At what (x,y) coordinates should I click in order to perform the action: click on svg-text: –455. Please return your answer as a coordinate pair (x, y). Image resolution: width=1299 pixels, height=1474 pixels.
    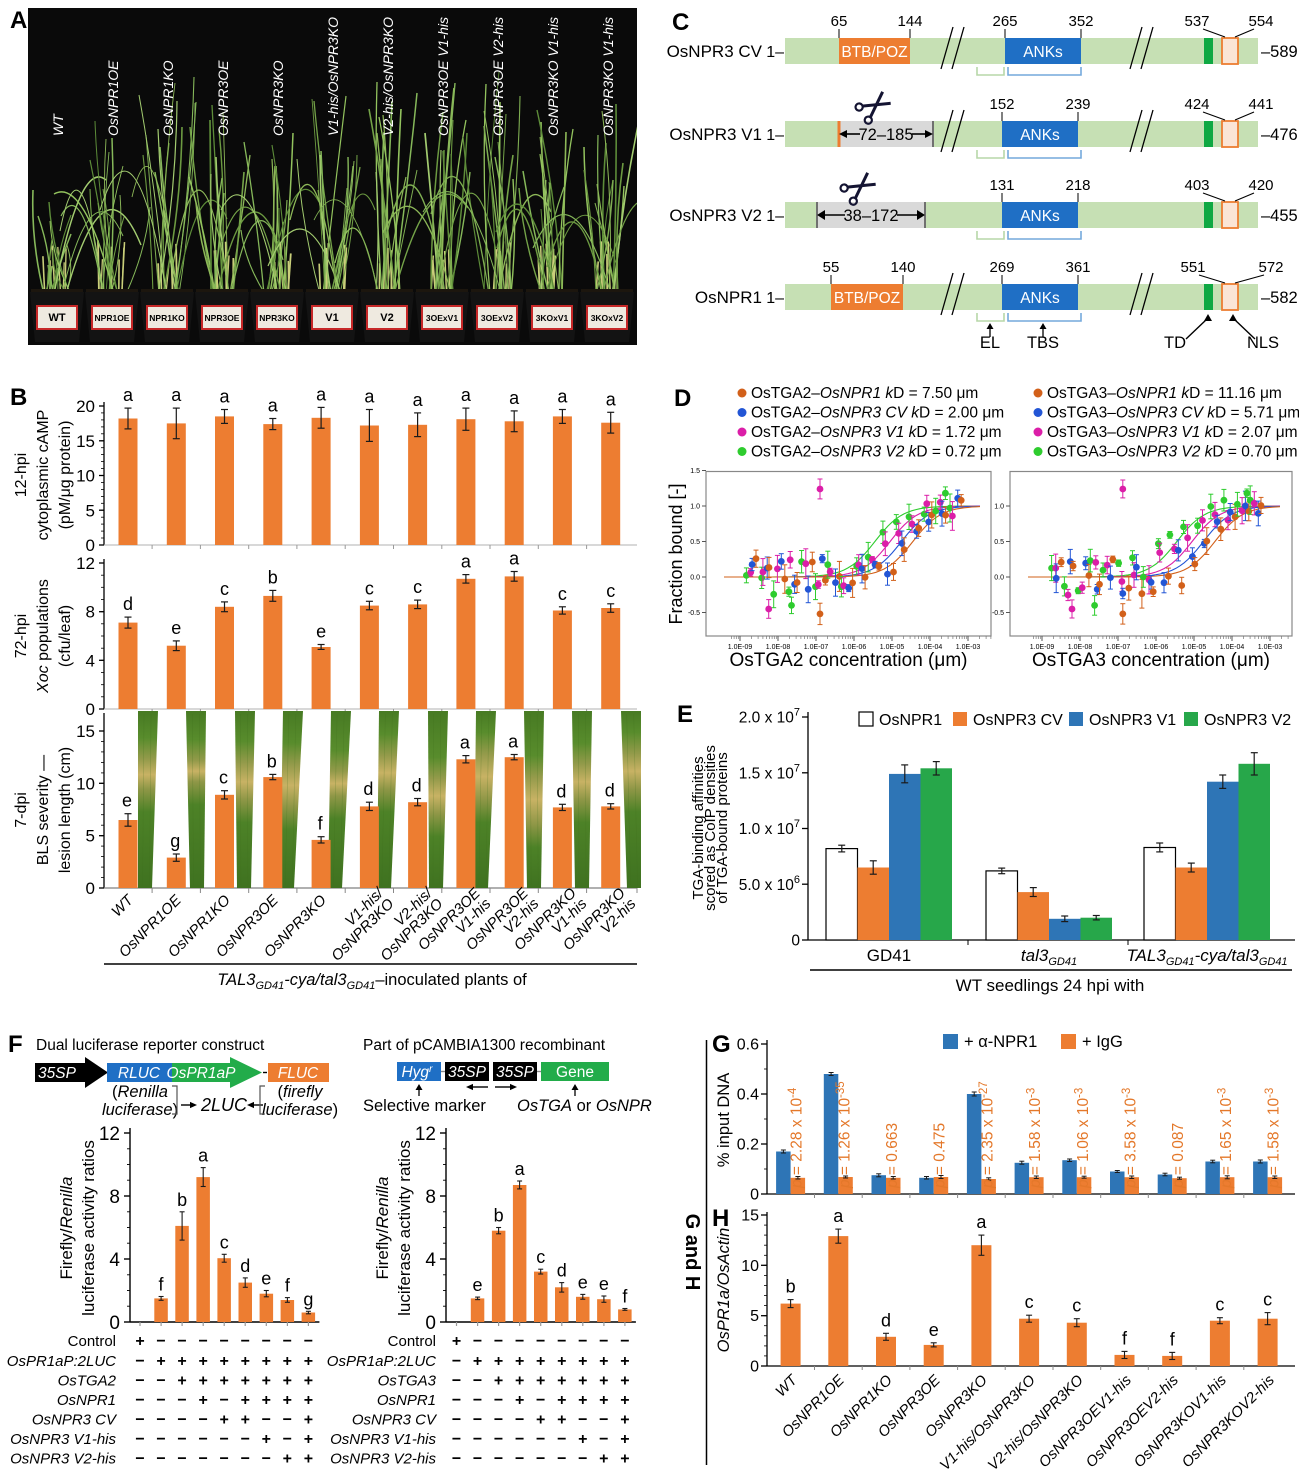
    Looking at the image, I should click on (1279, 216).